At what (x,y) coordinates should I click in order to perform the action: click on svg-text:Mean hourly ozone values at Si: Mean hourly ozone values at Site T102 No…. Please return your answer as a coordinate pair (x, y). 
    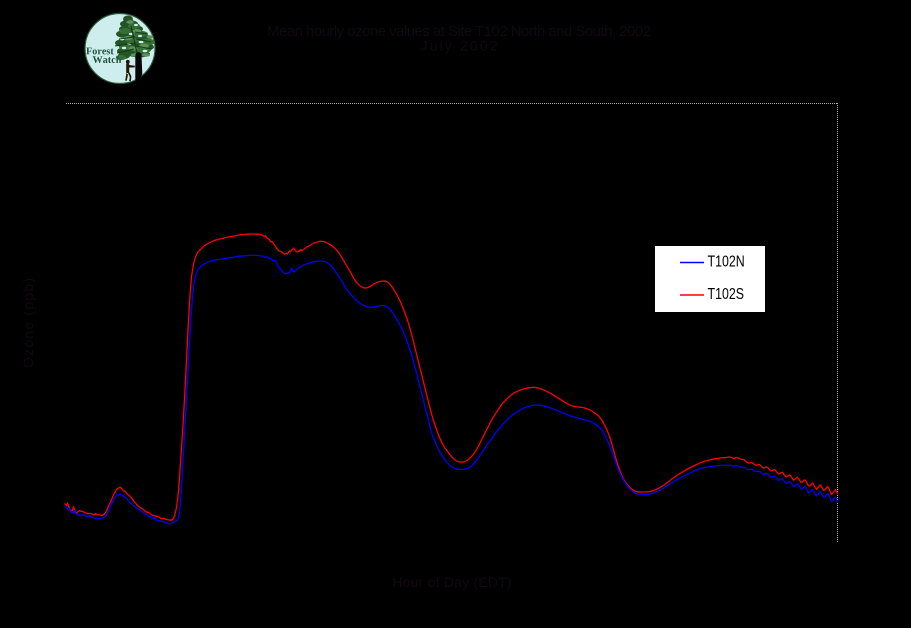
    Looking at the image, I should click on (459, 31).